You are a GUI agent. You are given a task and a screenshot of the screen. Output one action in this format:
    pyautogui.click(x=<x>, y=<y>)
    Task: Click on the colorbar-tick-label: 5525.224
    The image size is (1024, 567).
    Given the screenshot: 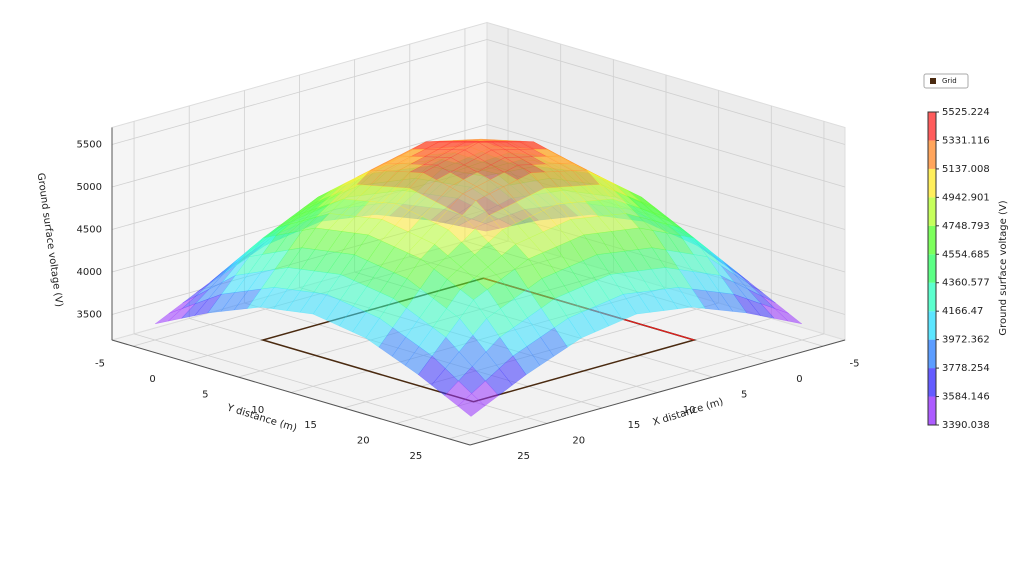 What is the action you would take?
    pyautogui.click(x=966, y=112)
    